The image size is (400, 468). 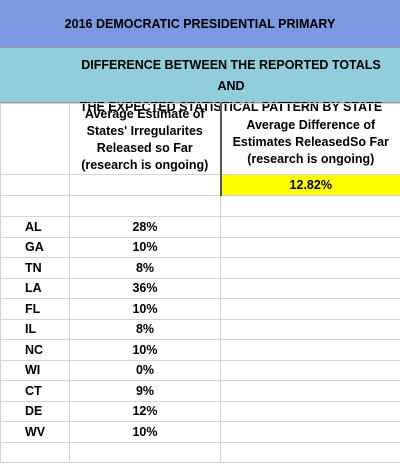 What do you see at coordinates (35, 247) in the screenshot?
I see `state-cell: GA` at bounding box center [35, 247].